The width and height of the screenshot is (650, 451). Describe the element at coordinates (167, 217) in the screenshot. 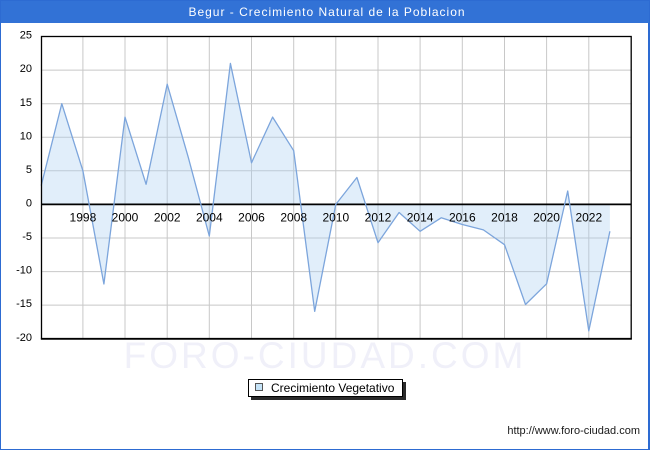

I see `svg-text: 2002` at that location.